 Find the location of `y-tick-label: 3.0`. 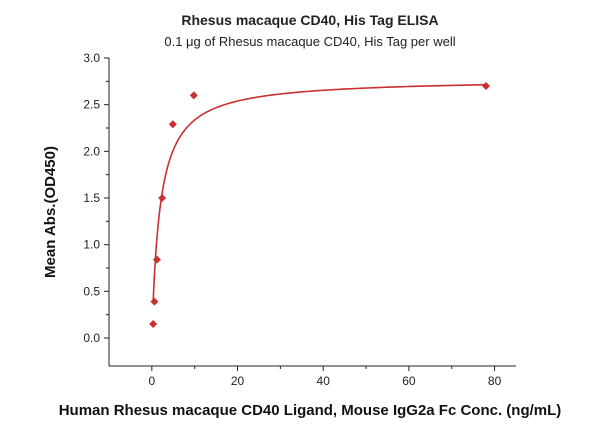

y-tick-label: 3.0 is located at coordinates (91, 58).